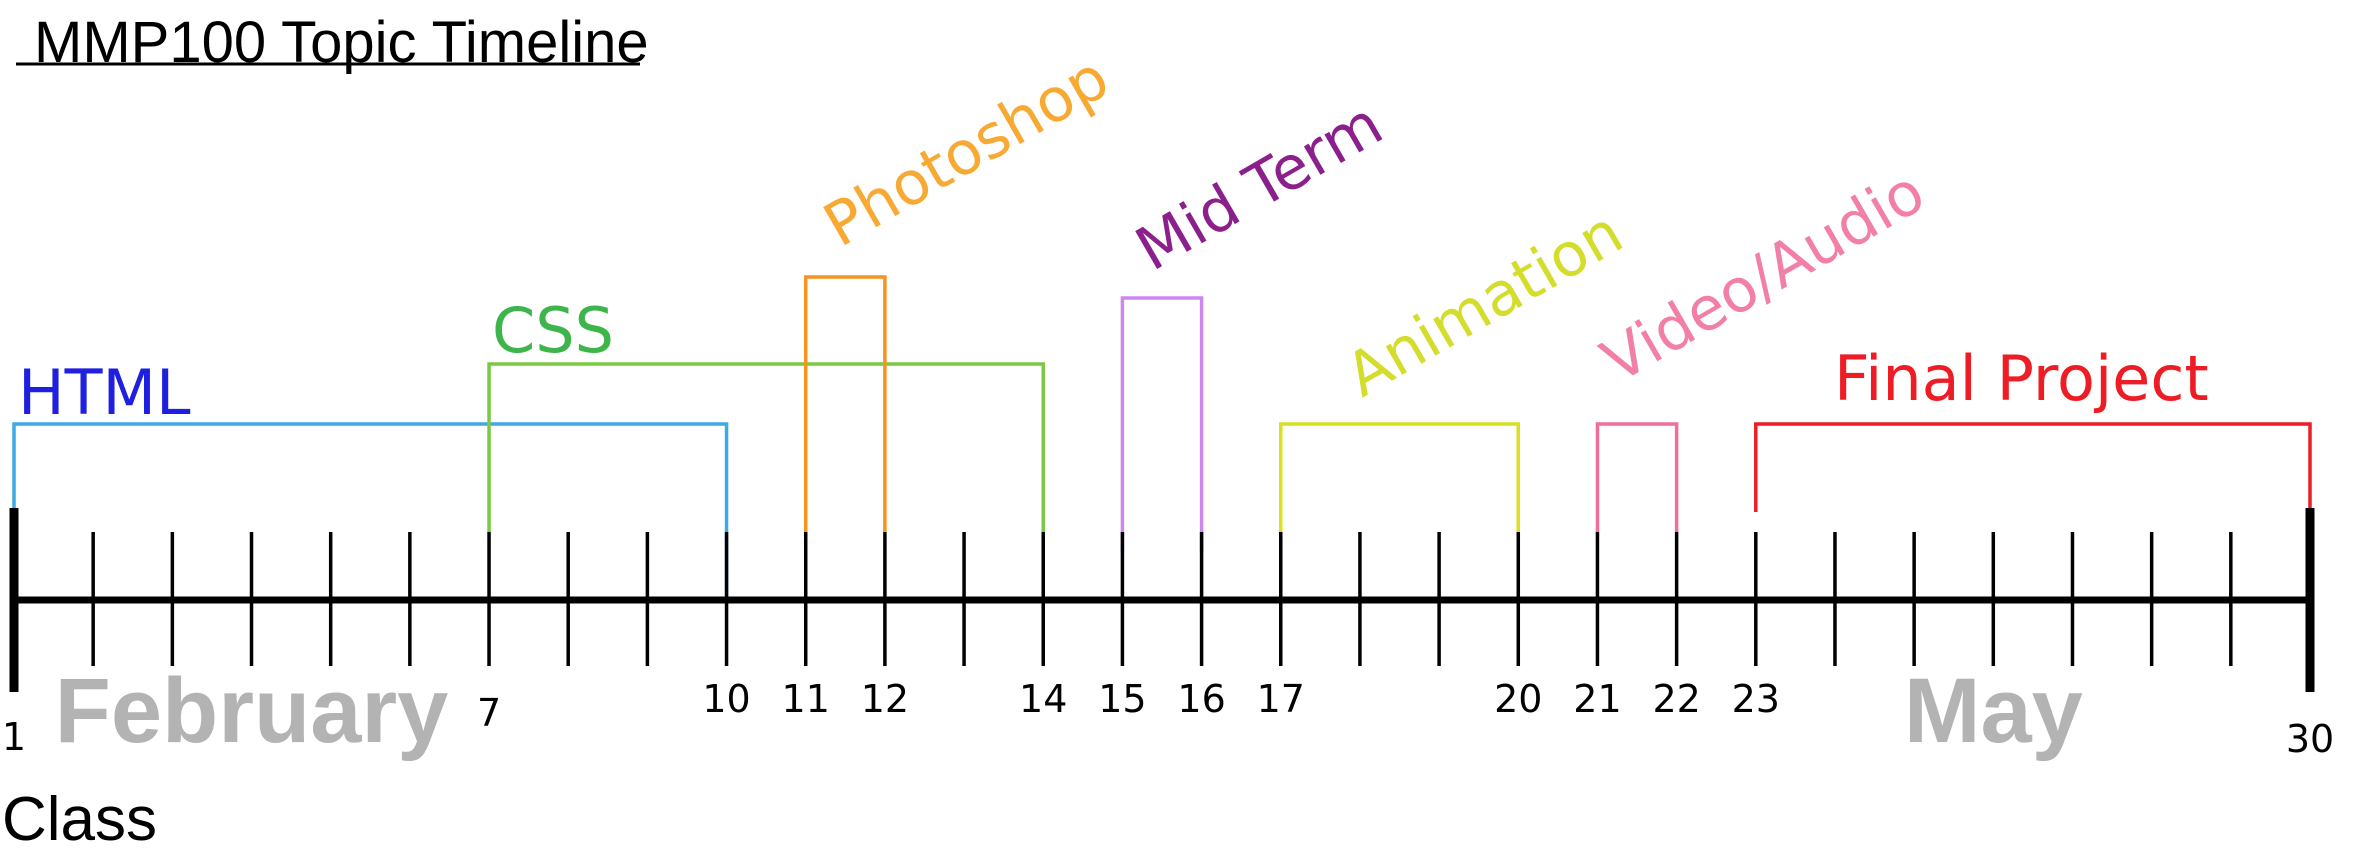 Image resolution: width=2362 pixels, height=867 pixels. What do you see at coordinates (1043, 699) in the screenshot?
I see `tick-label: 14` at bounding box center [1043, 699].